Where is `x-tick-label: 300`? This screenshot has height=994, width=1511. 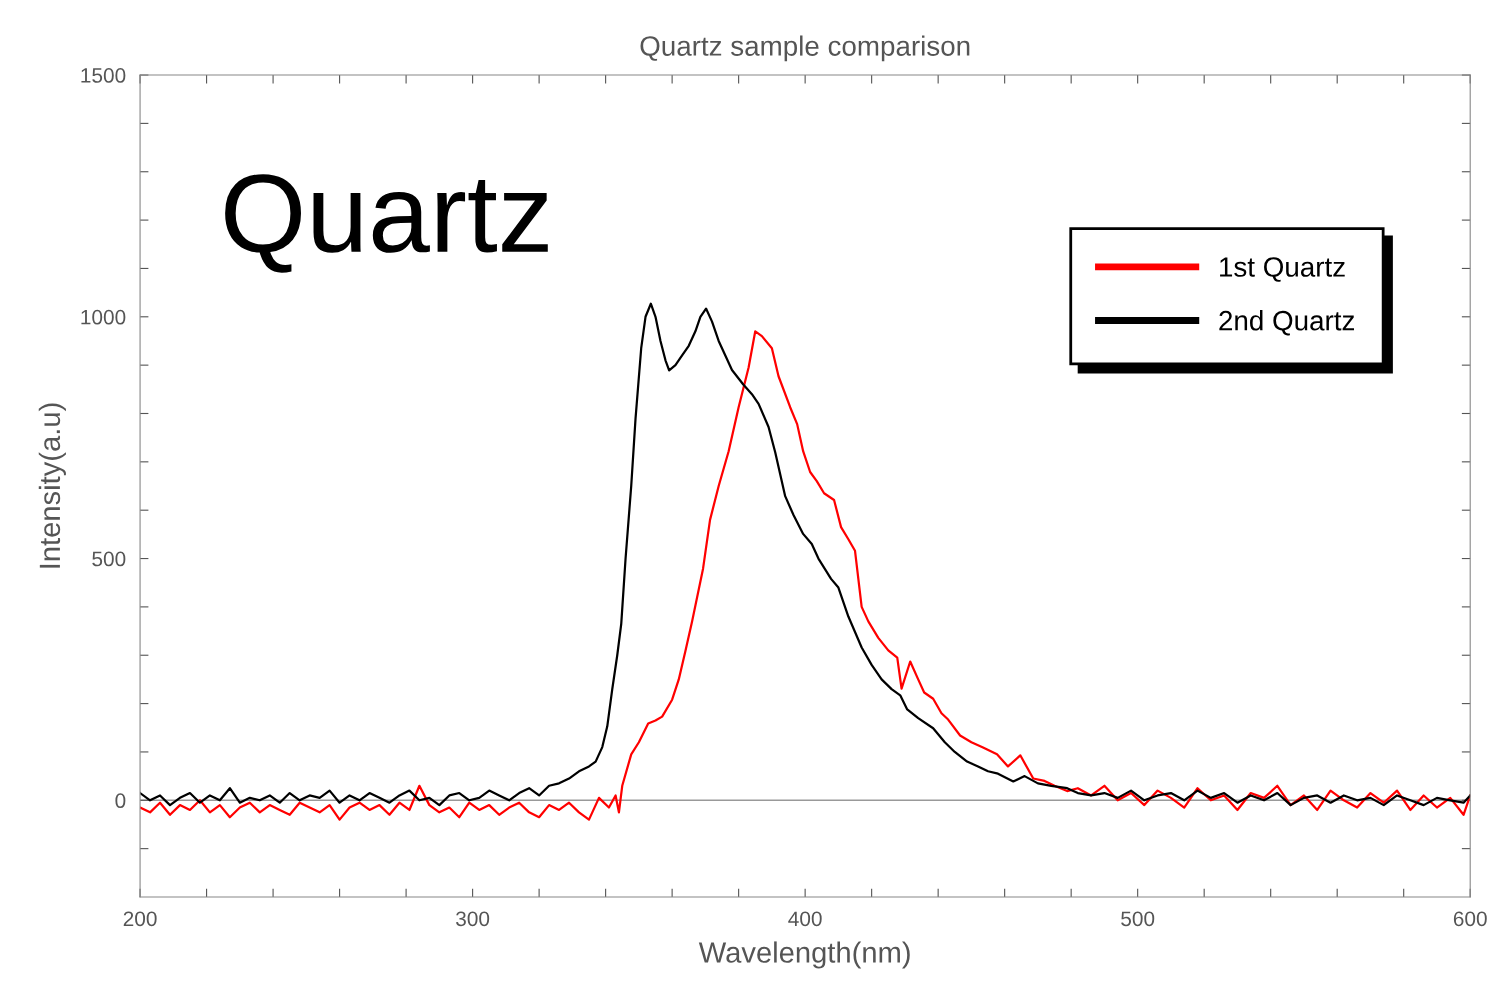 x-tick-label: 300 is located at coordinates (473, 919).